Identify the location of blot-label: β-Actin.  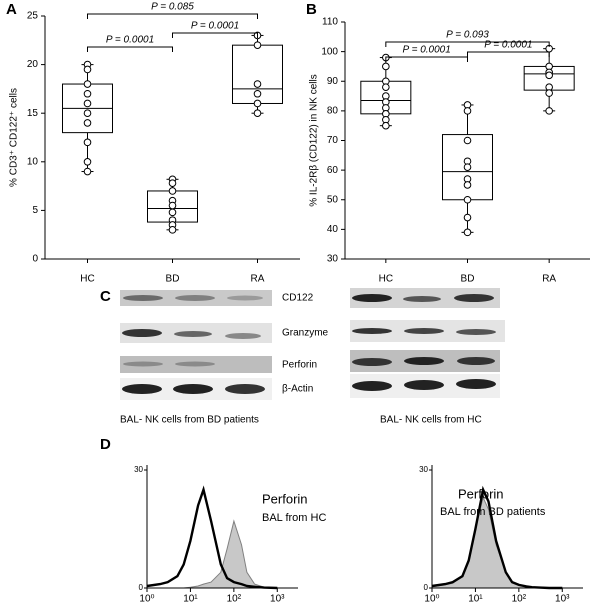
(297, 389).